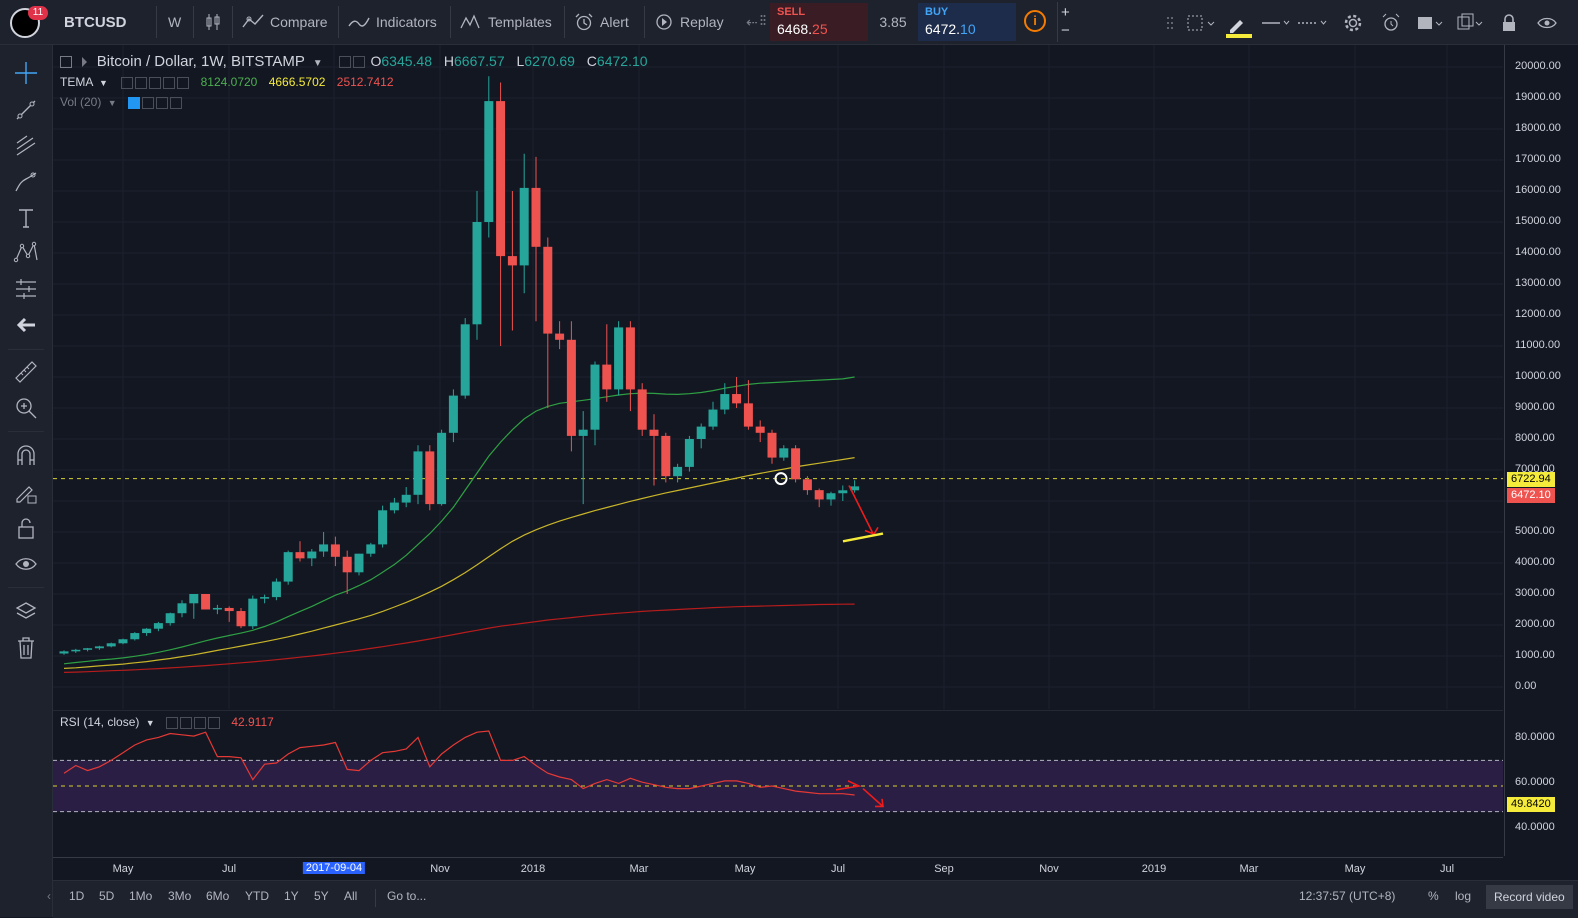 The image size is (1578, 918). Describe the element at coordinates (26, 110) in the screenshot. I see `trend-line-icon` at that location.